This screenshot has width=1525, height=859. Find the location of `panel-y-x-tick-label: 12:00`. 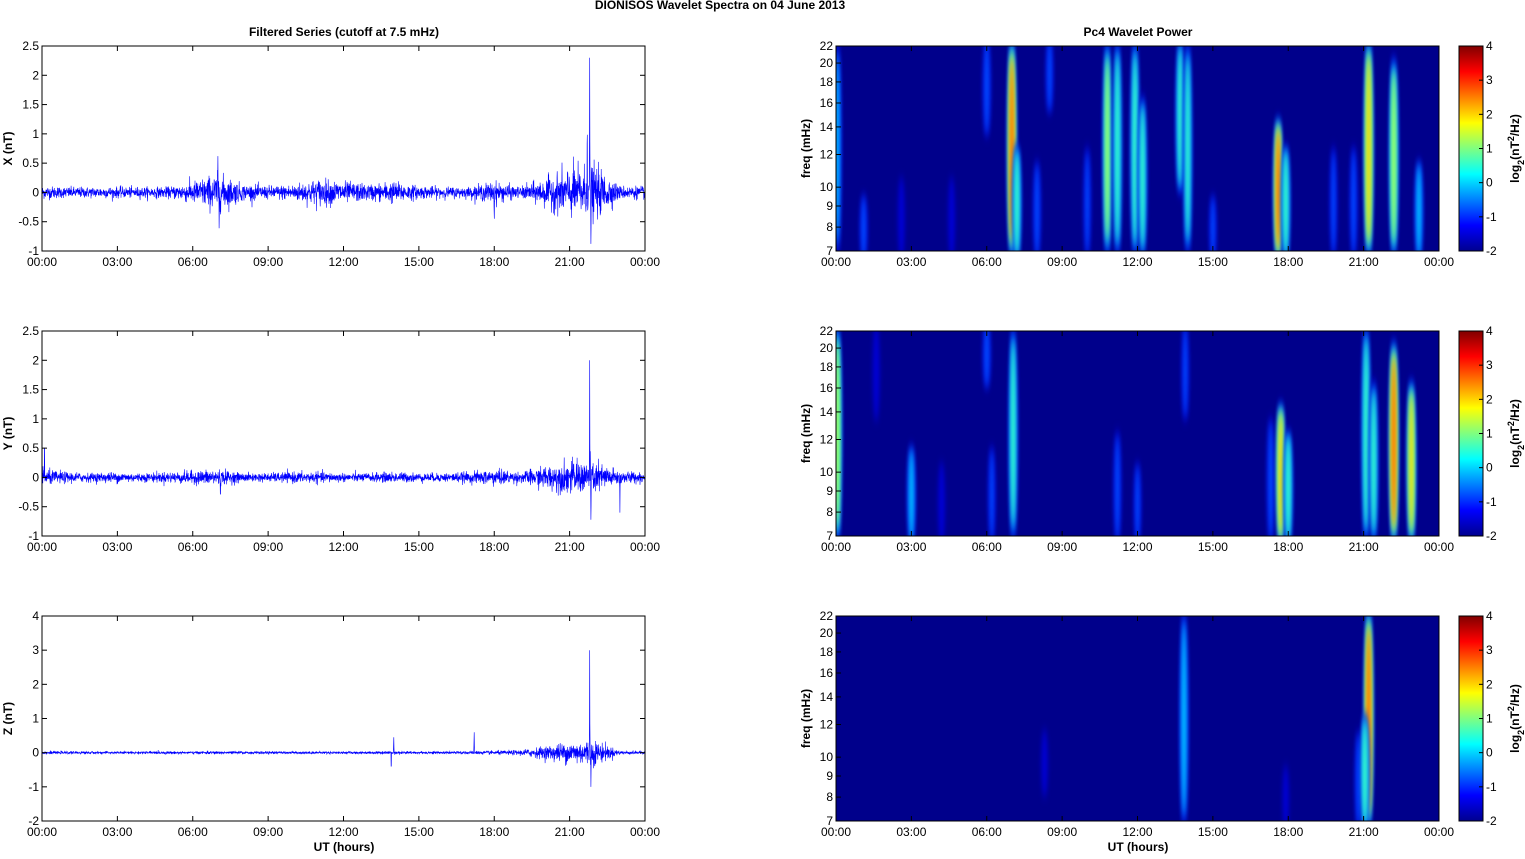

panel-y-x-tick-label: 12:00 is located at coordinates (343, 547).